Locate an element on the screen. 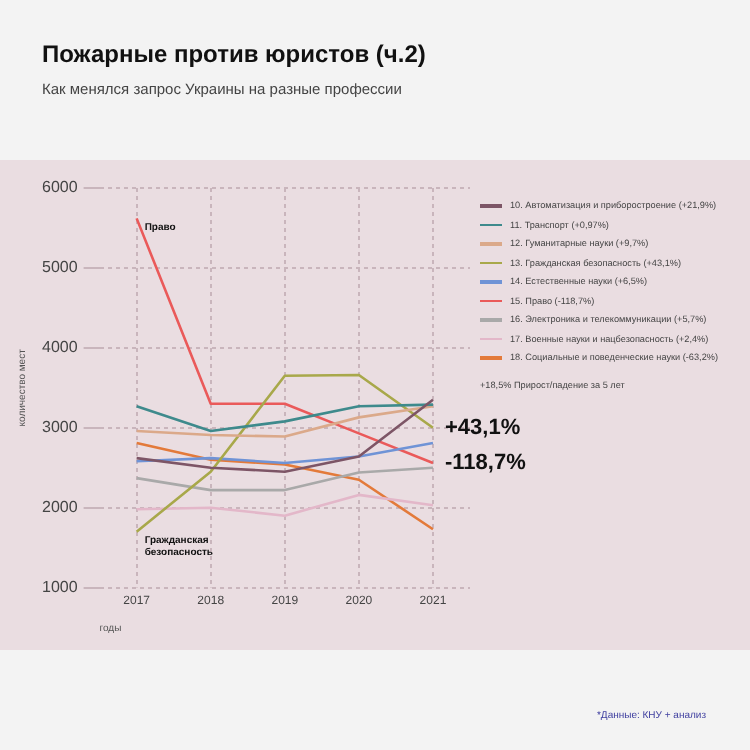  y-tick-label: 2000 is located at coordinates (60, 507).